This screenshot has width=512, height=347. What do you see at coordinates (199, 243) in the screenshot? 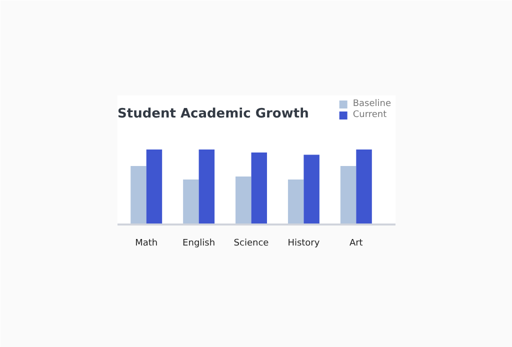
I see `x-tick-label: English` at bounding box center [199, 243].